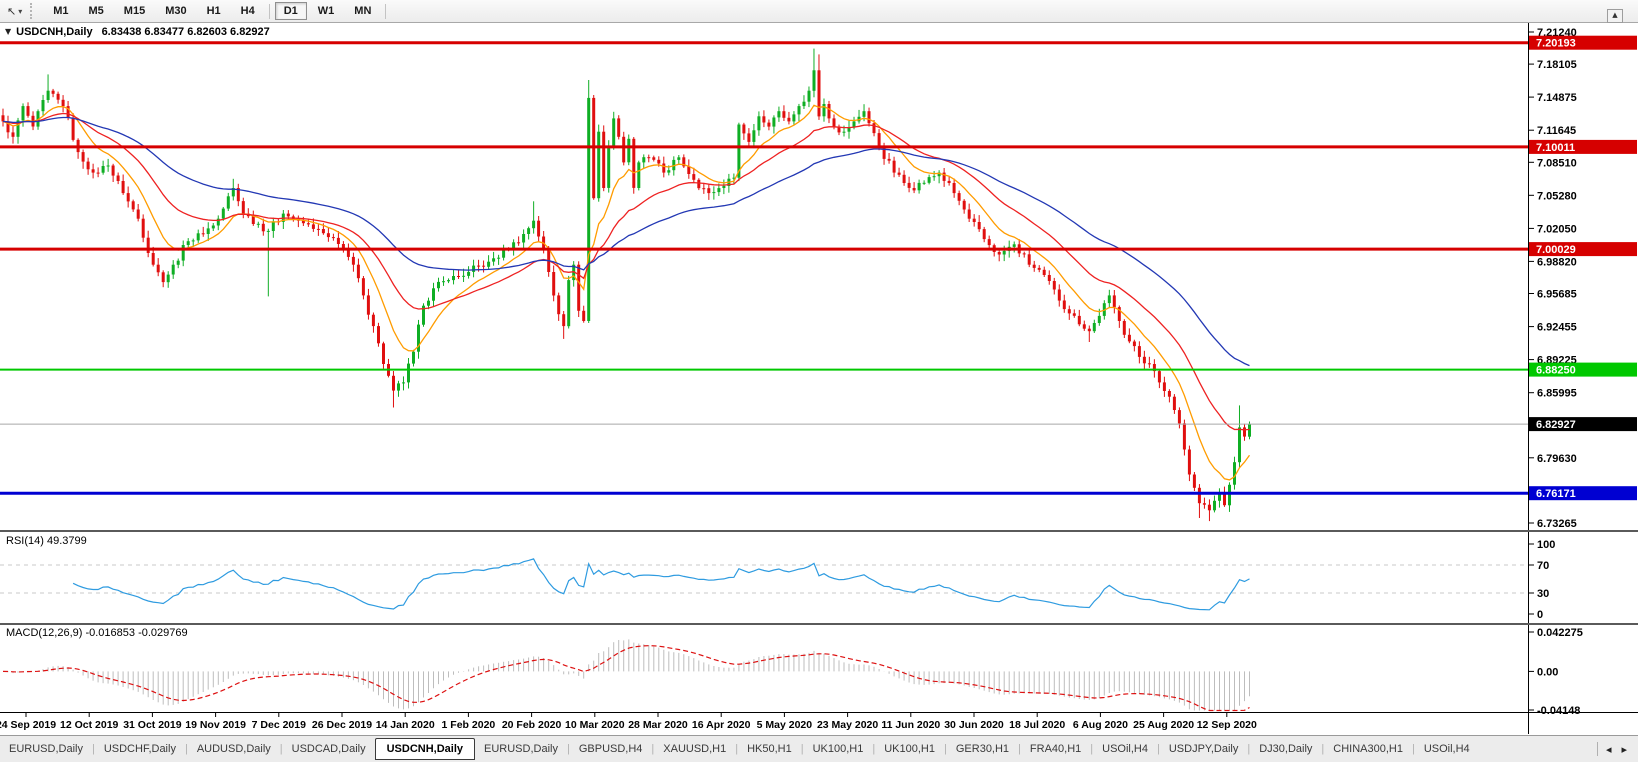 The width and height of the screenshot is (1638, 762). Describe the element at coordinates (233, 749) in the screenshot. I see `tab-audusd-daily: AUDUSD,Daily` at that location.